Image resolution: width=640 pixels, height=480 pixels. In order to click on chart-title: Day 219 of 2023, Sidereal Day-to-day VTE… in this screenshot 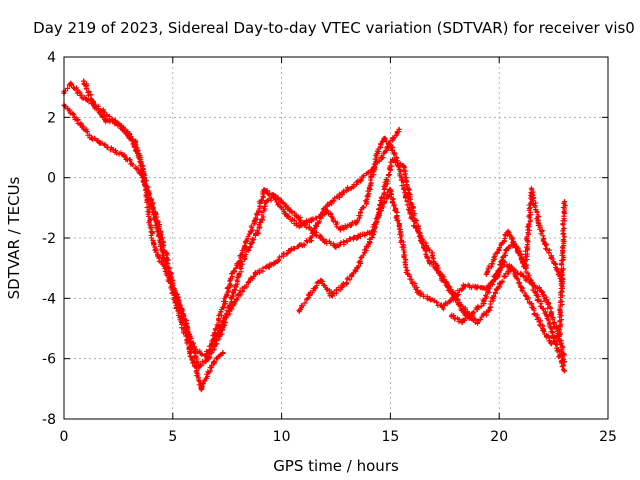, I will do `click(334, 28)`.